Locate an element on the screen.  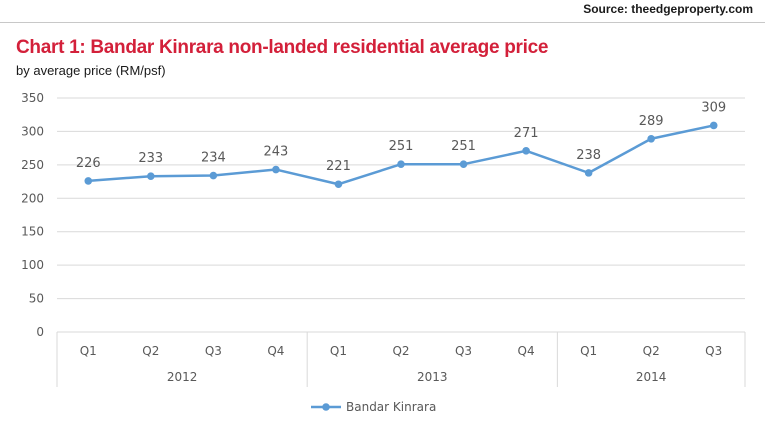
header-divider is located at coordinates (382, 22).